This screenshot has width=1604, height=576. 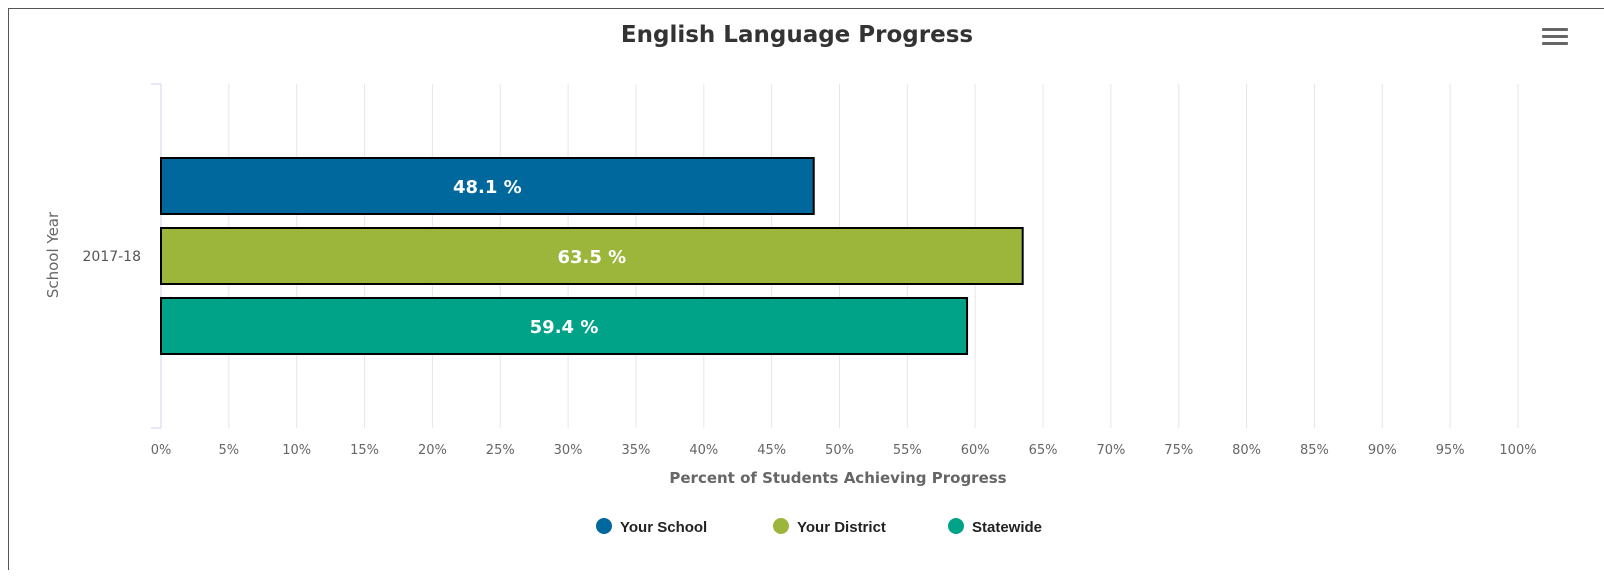 What do you see at coordinates (797, 35) in the screenshot?
I see `chart-title: English Language Progress` at bounding box center [797, 35].